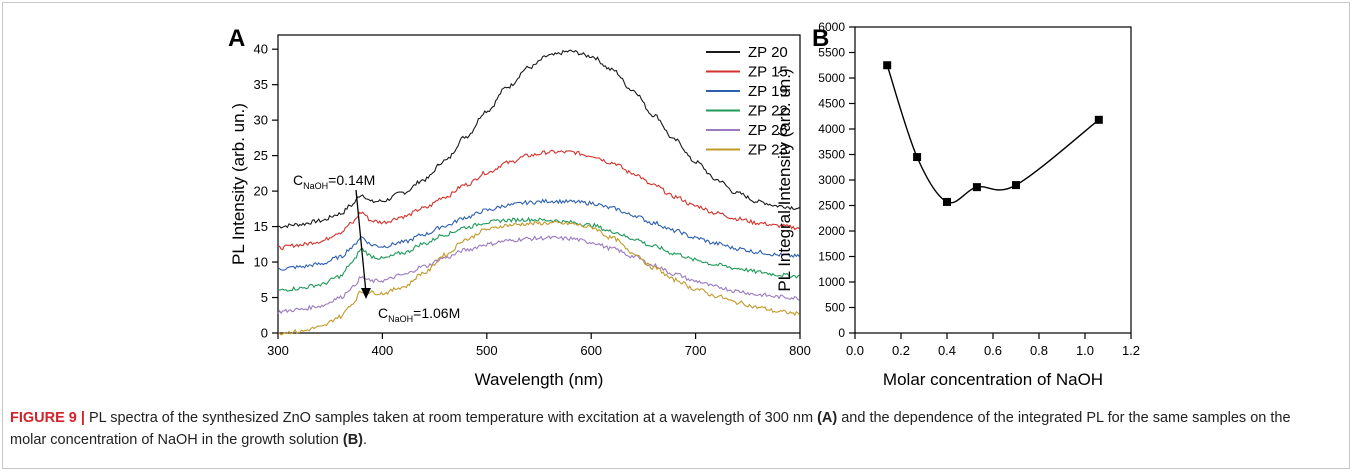  I want to click on annotation-arrow, so click(361, 241).